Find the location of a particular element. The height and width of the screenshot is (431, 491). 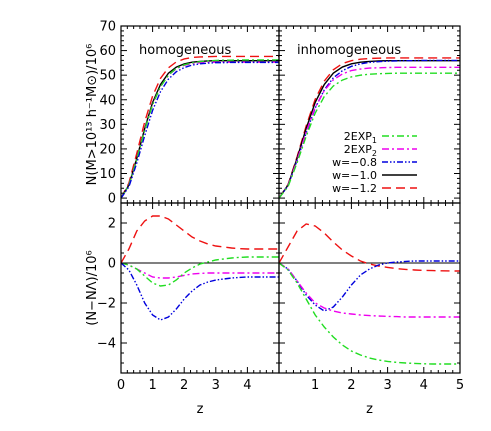

panel-bottom-left is located at coordinates (200, 288).